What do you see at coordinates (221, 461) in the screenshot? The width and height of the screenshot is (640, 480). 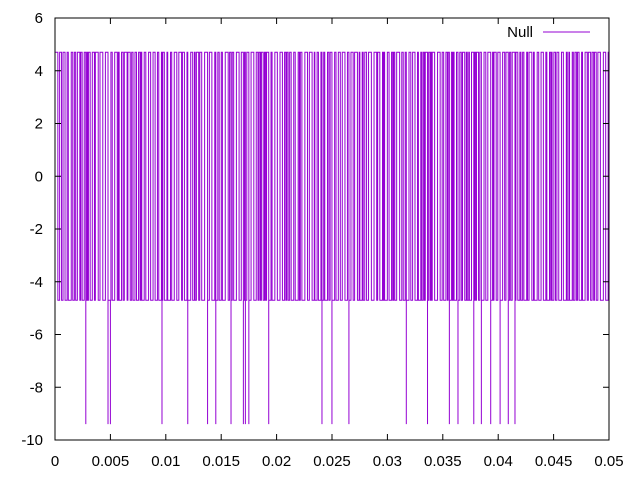 I see `x-tick-label: 0.015` at bounding box center [221, 461].